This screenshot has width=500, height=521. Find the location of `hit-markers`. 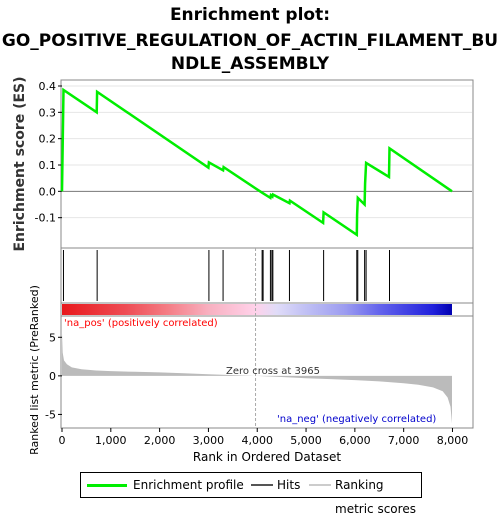

hit-markers is located at coordinates (226, 275).